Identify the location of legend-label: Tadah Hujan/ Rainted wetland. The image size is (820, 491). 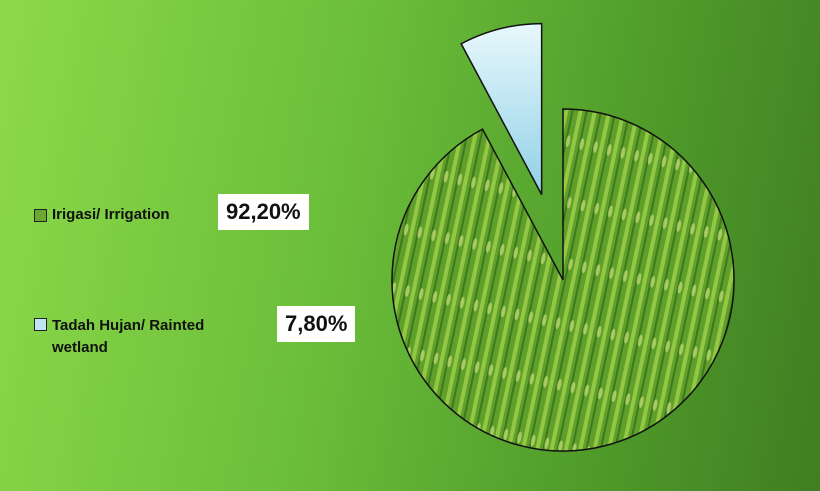
(128, 336).